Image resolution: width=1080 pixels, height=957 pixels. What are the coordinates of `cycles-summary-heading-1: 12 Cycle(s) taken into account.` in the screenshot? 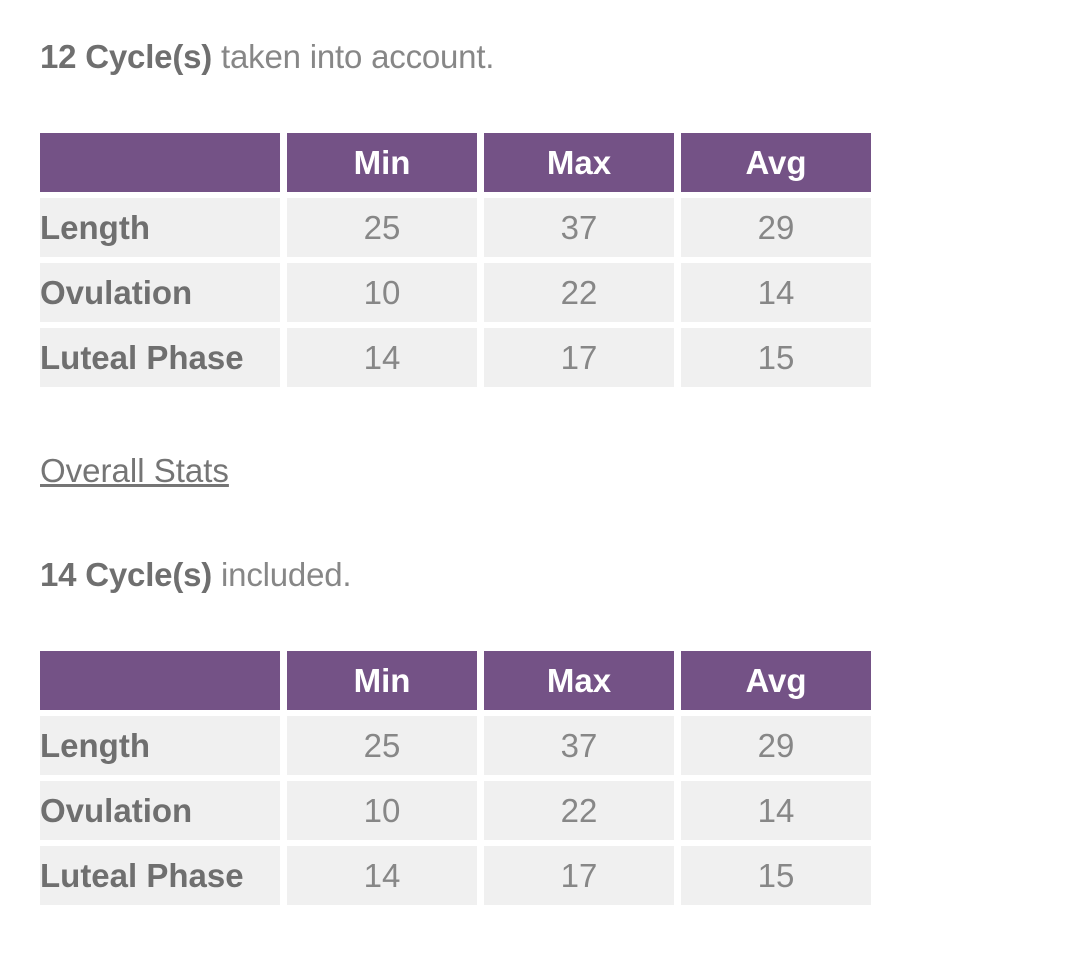 It's located at (560, 56).